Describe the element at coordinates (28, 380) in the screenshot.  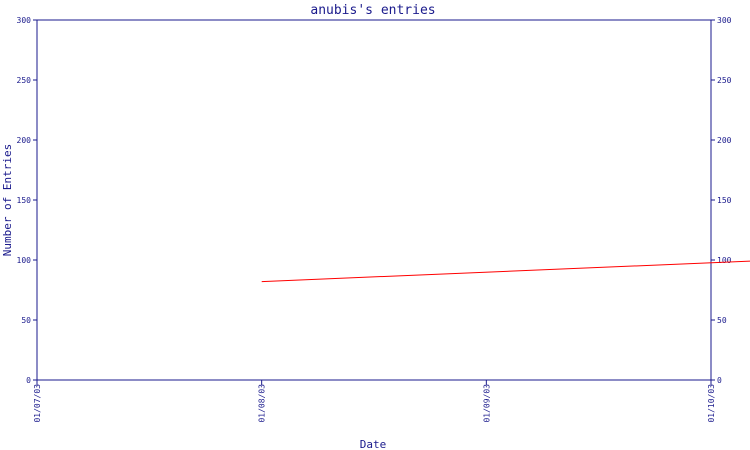
I see `y-tick-label-left: 0` at that location.